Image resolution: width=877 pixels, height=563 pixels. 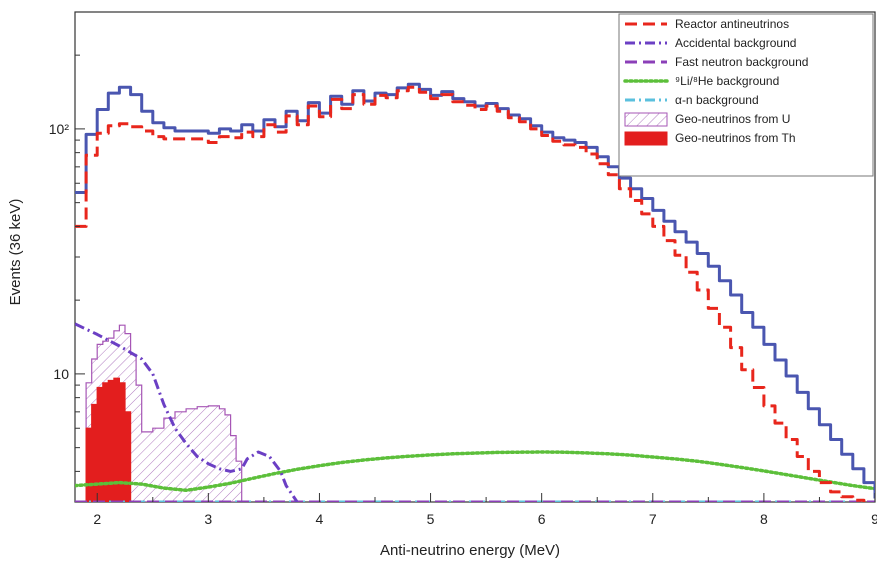 What do you see at coordinates (208, 519) in the screenshot?
I see `x-tick-label: 3` at bounding box center [208, 519].